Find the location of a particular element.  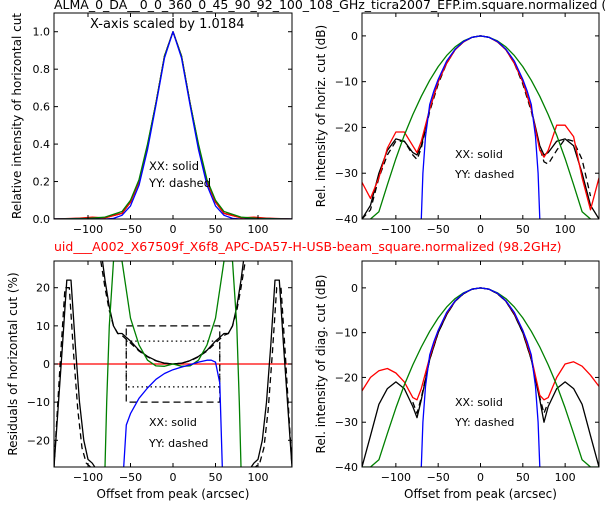

annotation: X-axis scaled by 1.0184 is located at coordinates (167, 24).